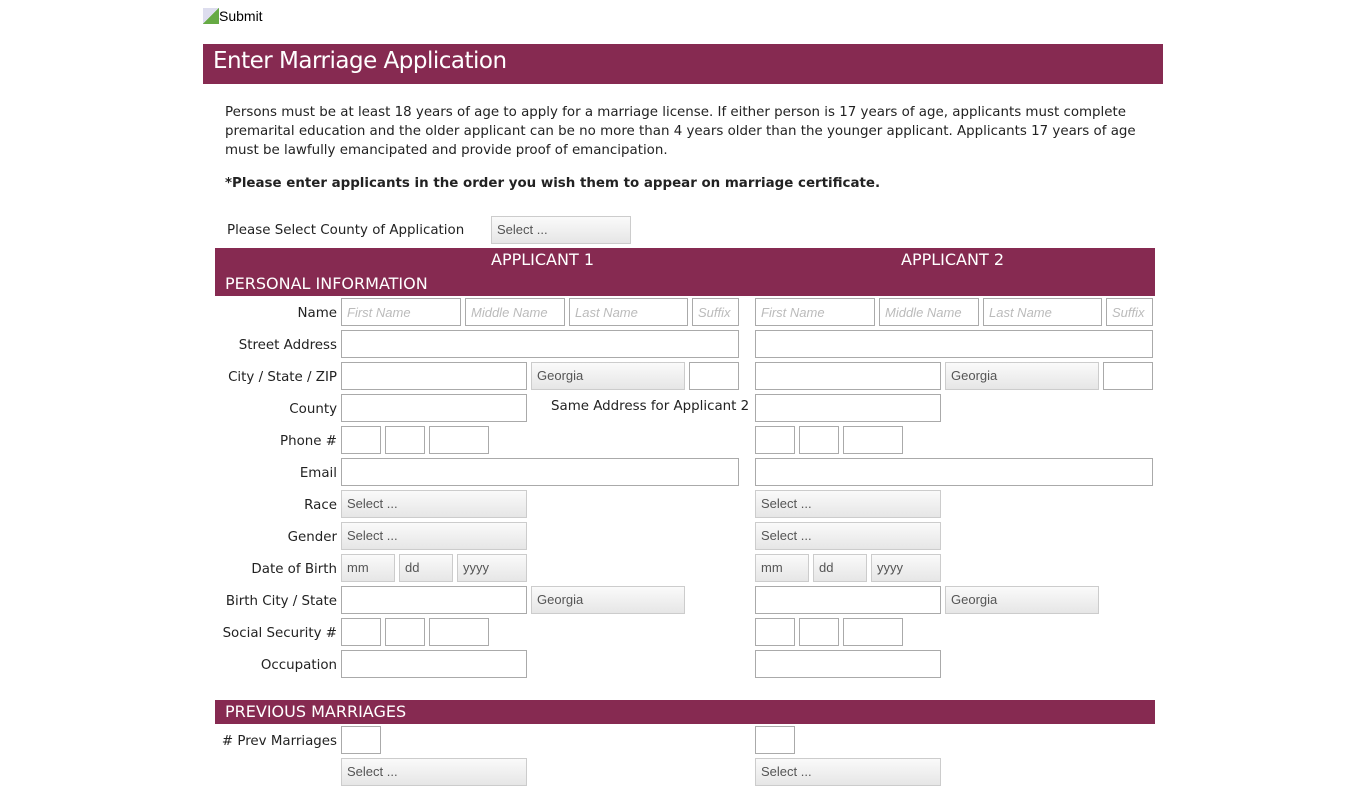 The image size is (1366, 786). I want to click on applicant-2-date-of-birth-select: yyyy, so click(906, 568).